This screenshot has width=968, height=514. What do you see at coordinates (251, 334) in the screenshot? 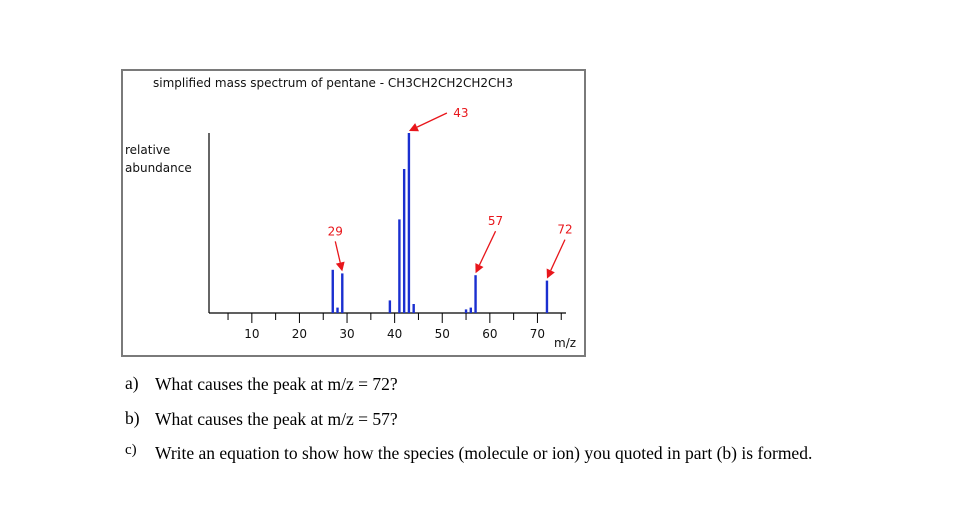
I see `x-tick-label: 10` at bounding box center [251, 334].